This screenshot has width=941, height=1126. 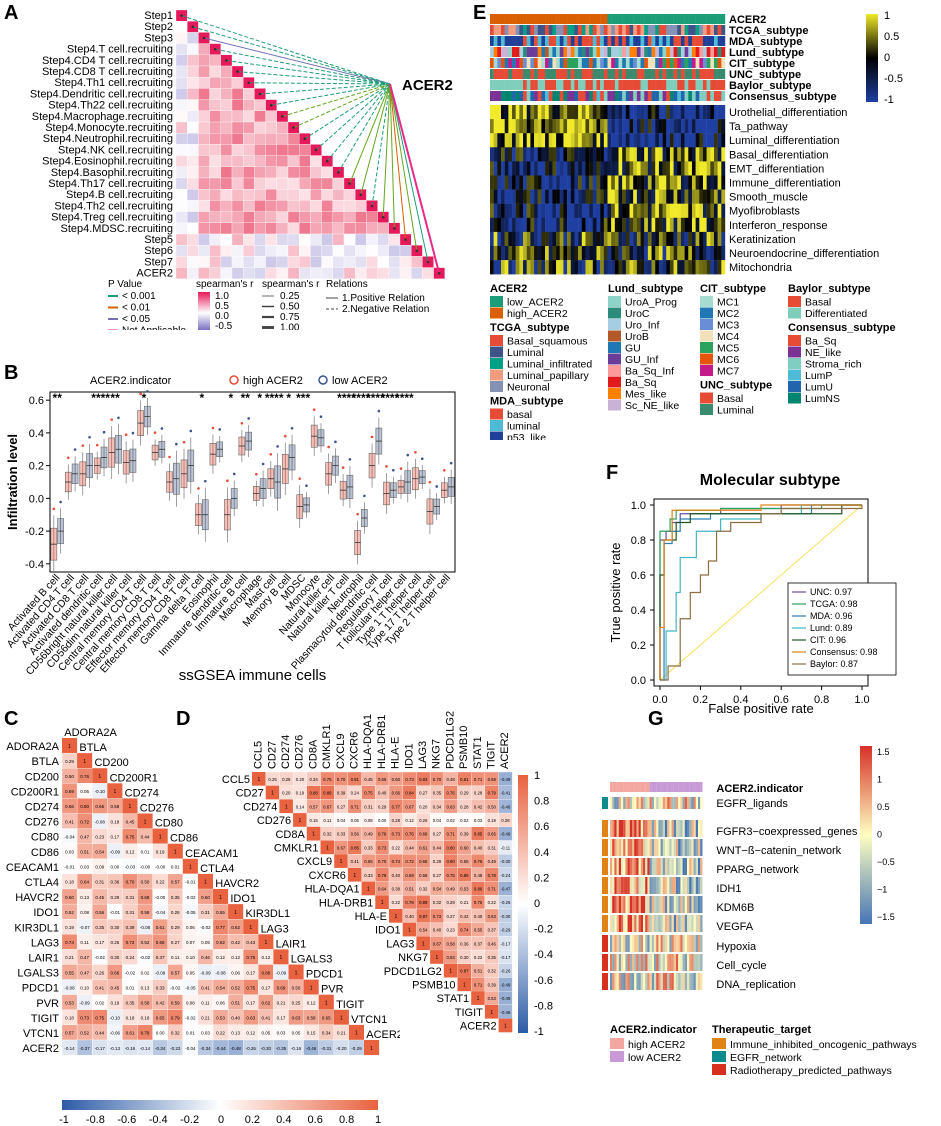 What do you see at coordinates (286, 50) in the screenshot?
I see `relation-line` at bounding box center [286, 50].